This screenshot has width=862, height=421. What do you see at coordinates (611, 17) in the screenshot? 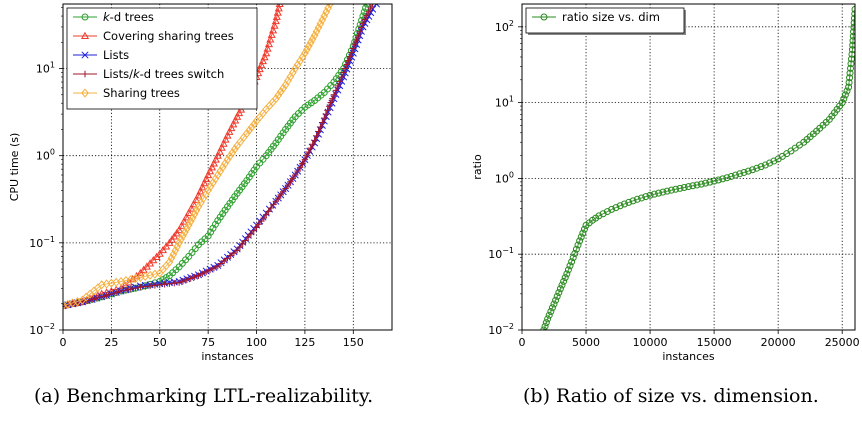
I see `legend-label: ratio size vs. dim` at bounding box center [611, 17].